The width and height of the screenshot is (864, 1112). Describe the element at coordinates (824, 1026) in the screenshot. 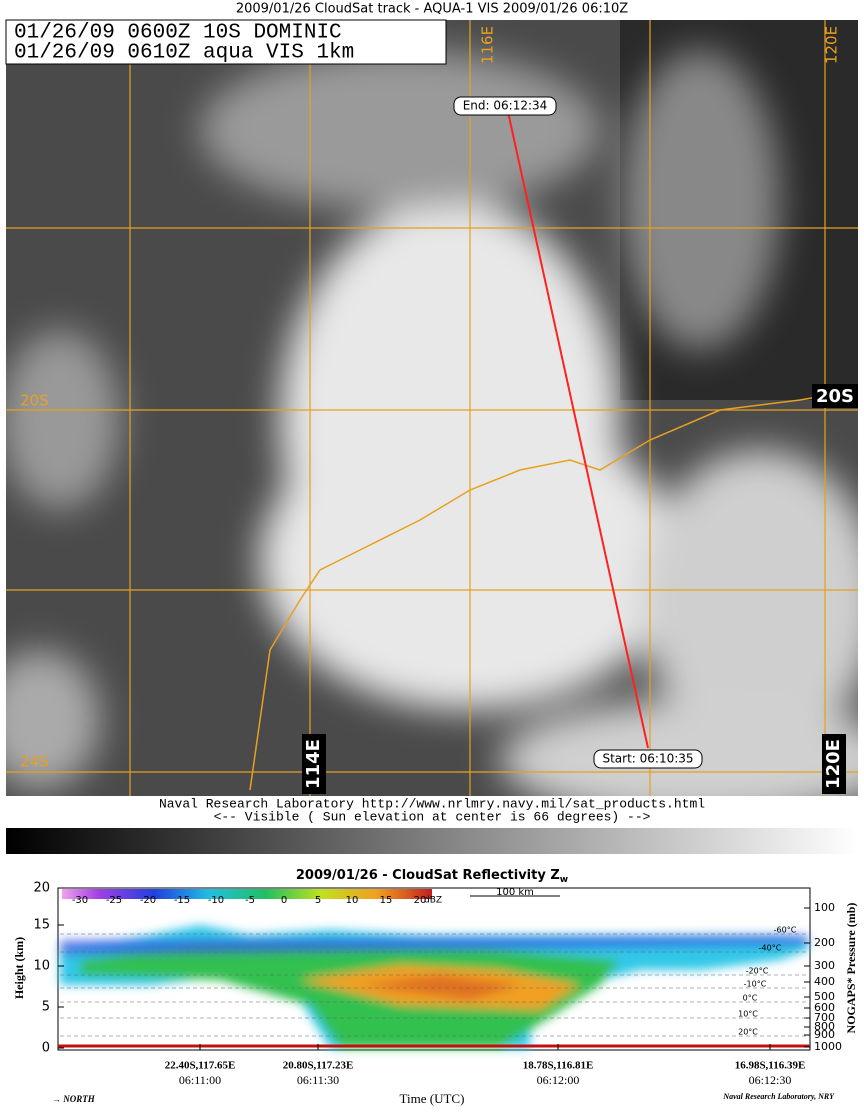

I see `pressure-tick: 800` at that location.